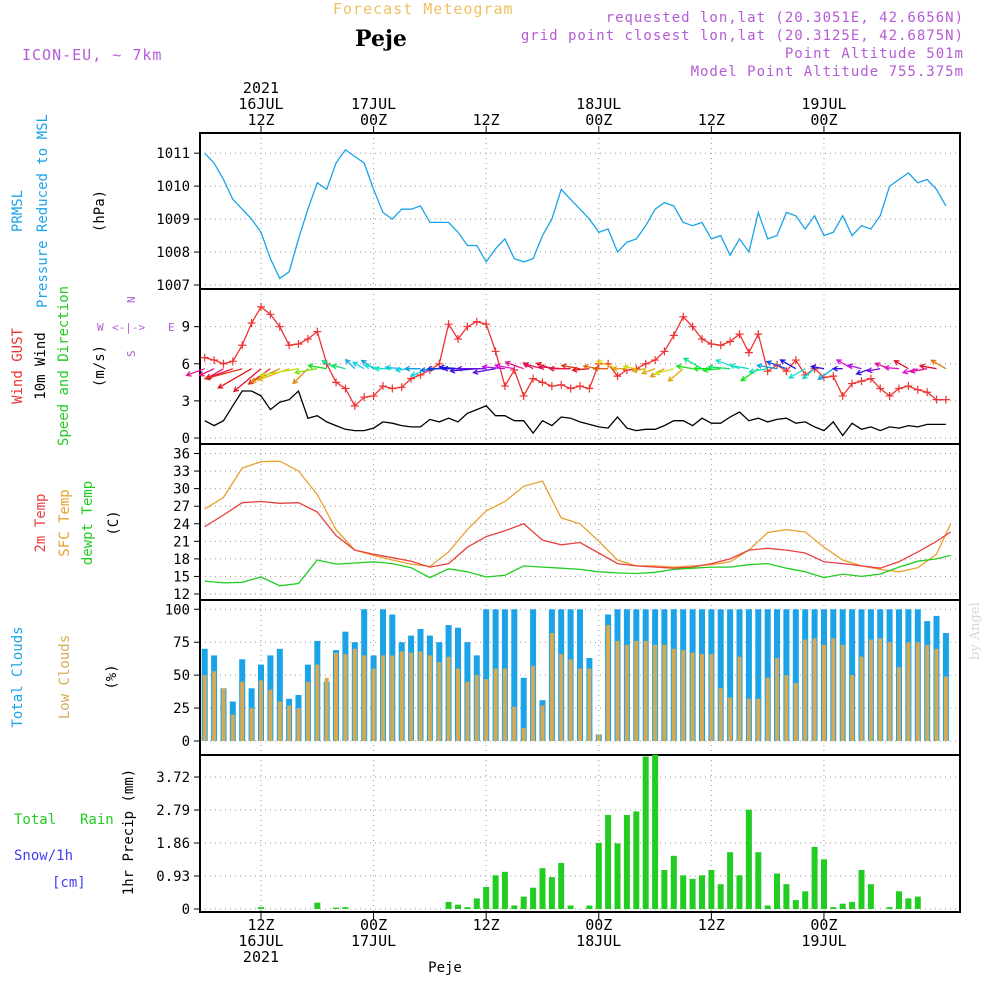  Describe the element at coordinates (181, 560) in the screenshot. I see `y-tick-label: 18` at that location.